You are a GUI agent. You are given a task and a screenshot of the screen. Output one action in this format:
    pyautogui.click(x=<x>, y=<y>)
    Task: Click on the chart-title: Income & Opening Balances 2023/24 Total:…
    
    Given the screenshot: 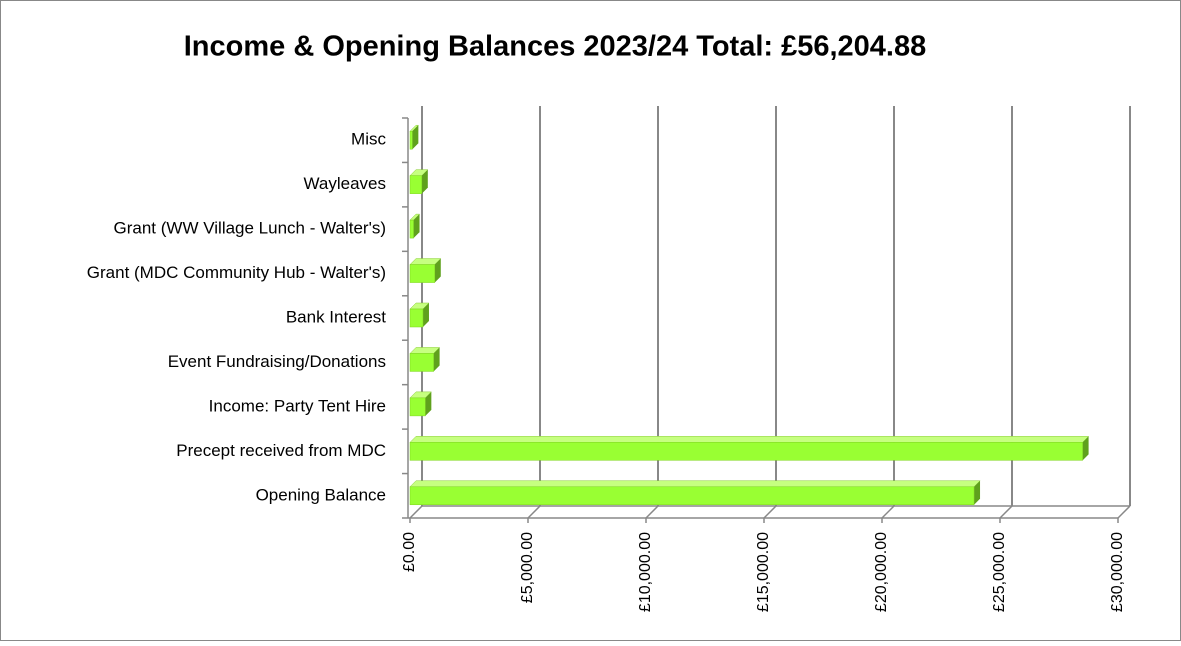 What is the action you would take?
    pyautogui.click(x=555, y=47)
    